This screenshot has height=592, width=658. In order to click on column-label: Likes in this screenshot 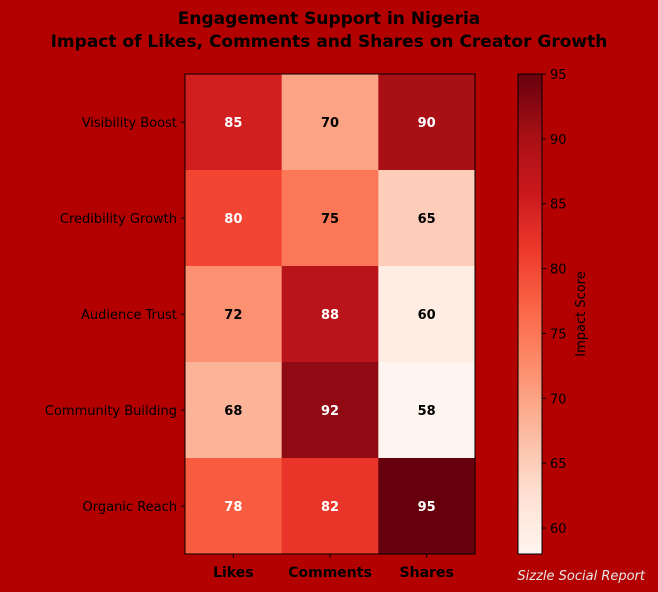, I will do `click(233, 573)`.